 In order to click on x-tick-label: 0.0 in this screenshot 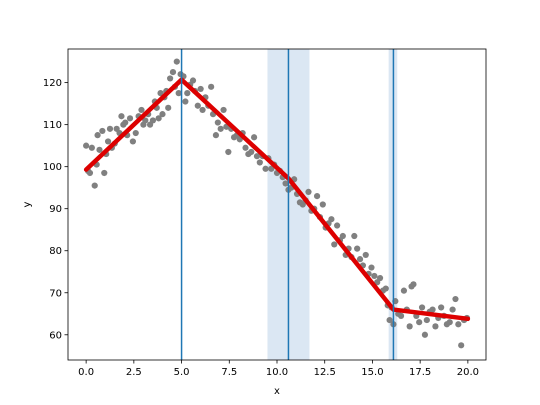, I will do `click(86, 372)`.